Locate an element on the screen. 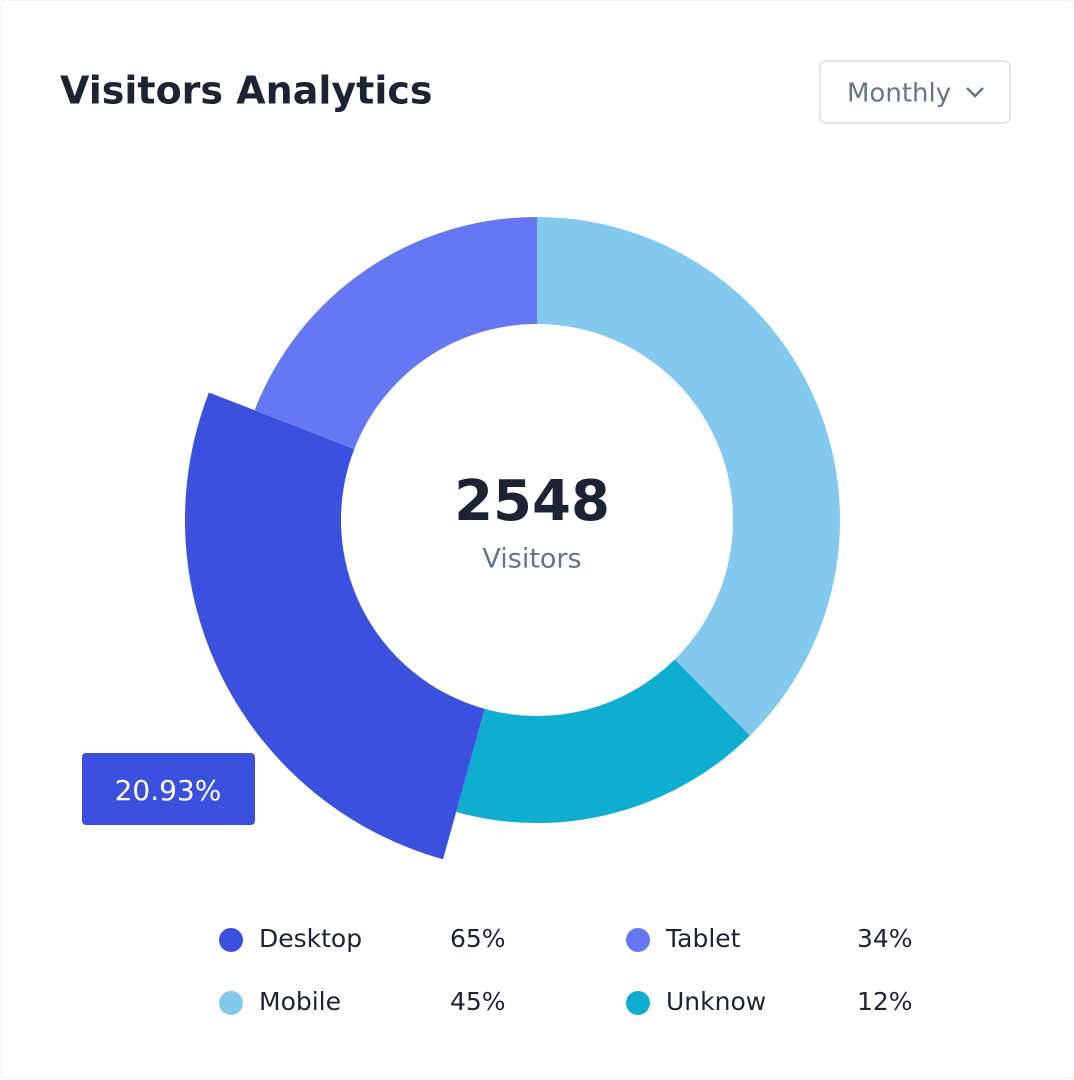 This screenshot has height=1080, width=1074. period-dropdown: Monthly is located at coordinates (915, 92).